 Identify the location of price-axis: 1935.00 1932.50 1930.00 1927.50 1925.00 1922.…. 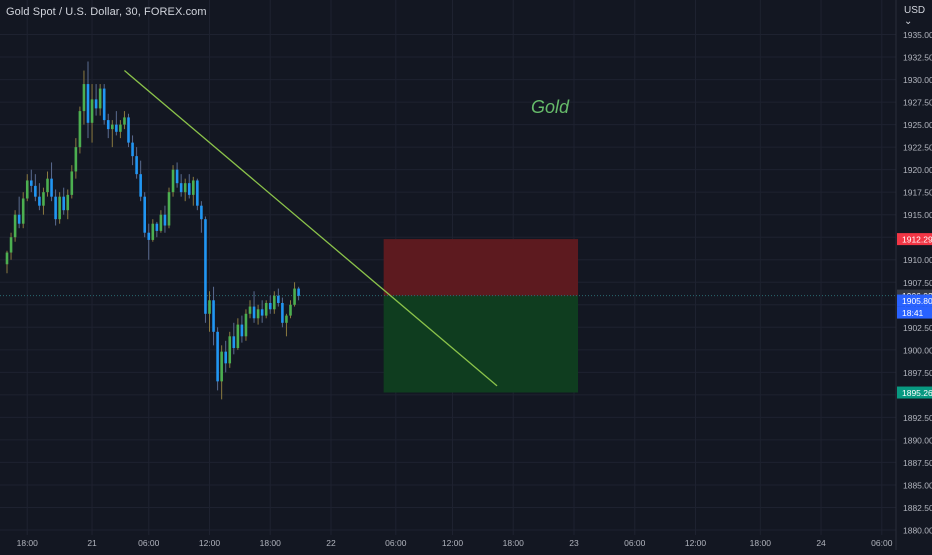
(917, 282).